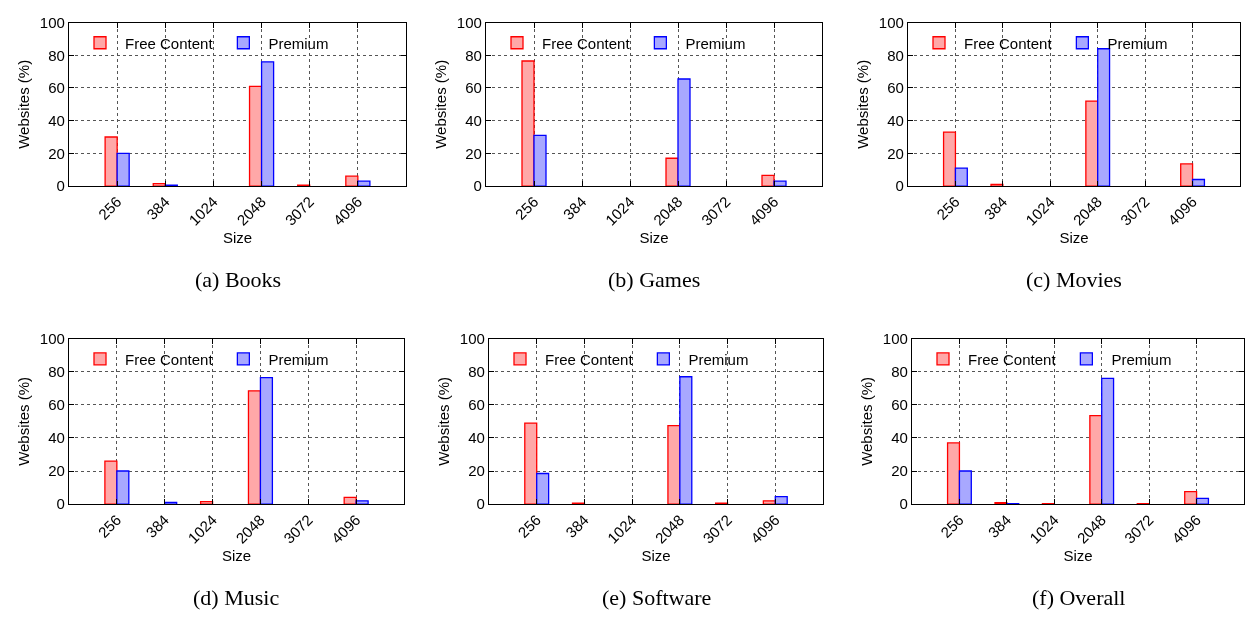 The image size is (1249, 622). I want to click on text: (d) Music, so click(236, 597).